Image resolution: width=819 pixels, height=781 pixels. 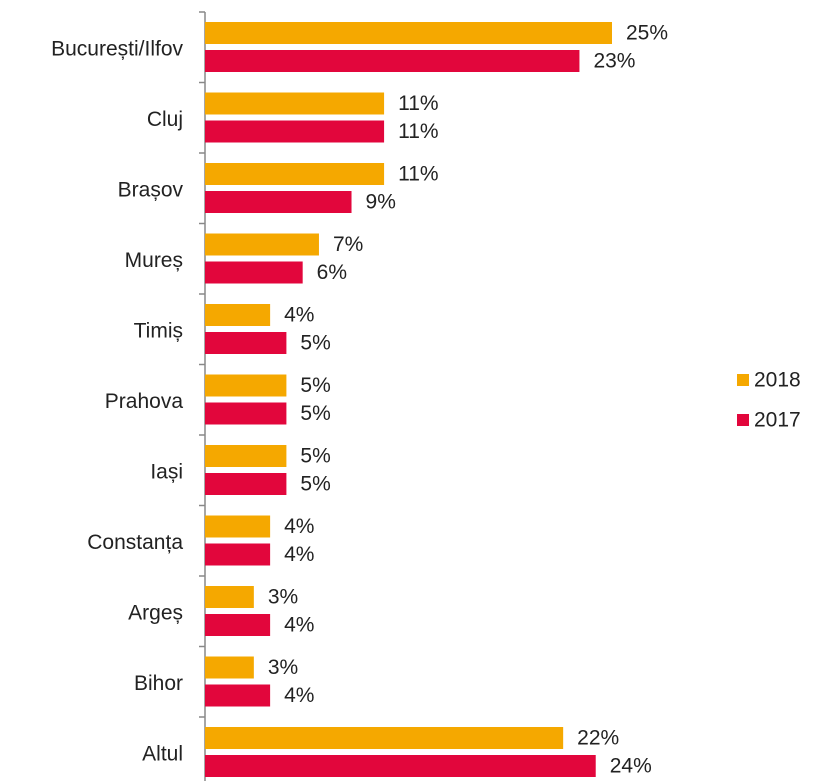 What do you see at coordinates (158, 331) in the screenshot?
I see `y-tick-label: Timiș` at bounding box center [158, 331].